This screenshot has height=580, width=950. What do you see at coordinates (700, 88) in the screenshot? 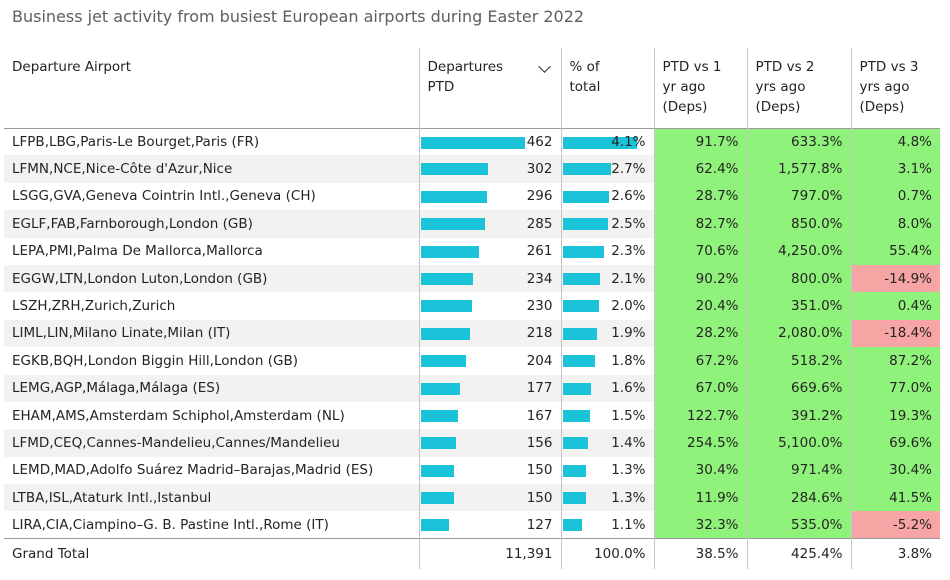
I see `col-header-vs1: PTD vs 1 yr ago (Deps)` at bounding box center [700, 88].